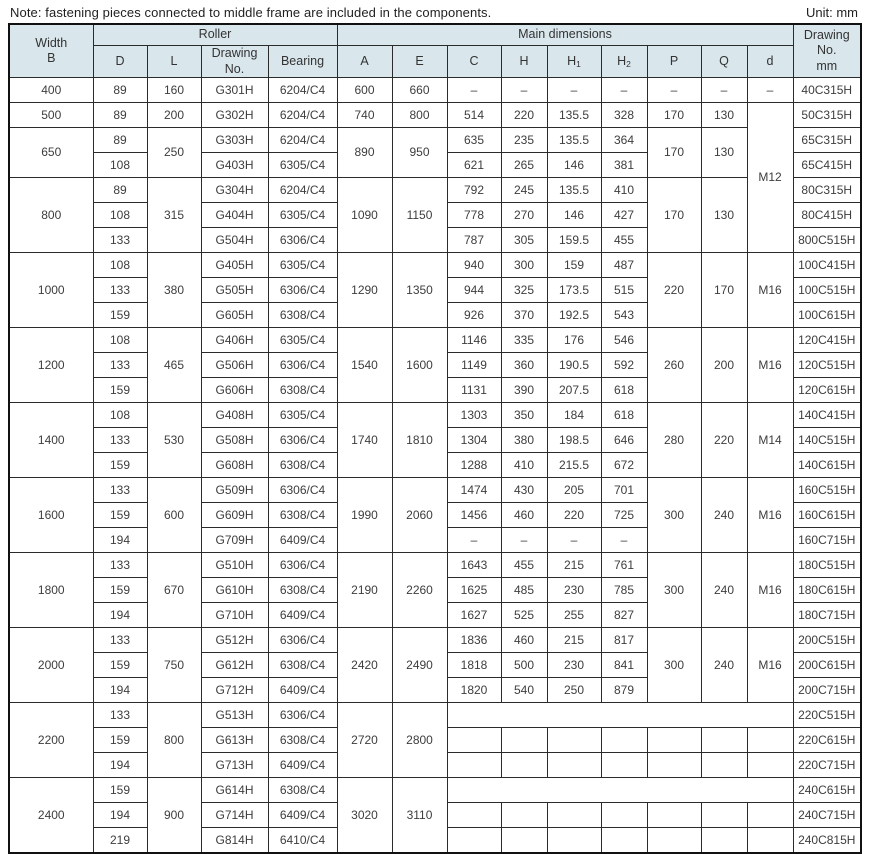 This screenshot has height=854, width=870. I want to click on data-cell: 1456, so click(474, 515).